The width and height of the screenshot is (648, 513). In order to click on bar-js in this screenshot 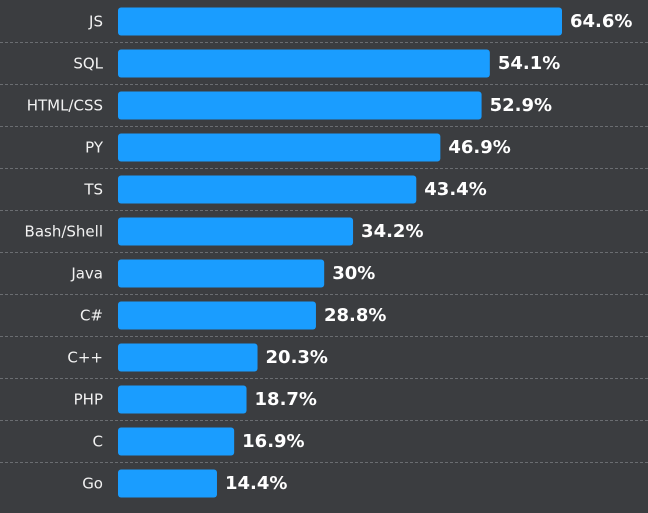, I will do `click(340, 21)`.